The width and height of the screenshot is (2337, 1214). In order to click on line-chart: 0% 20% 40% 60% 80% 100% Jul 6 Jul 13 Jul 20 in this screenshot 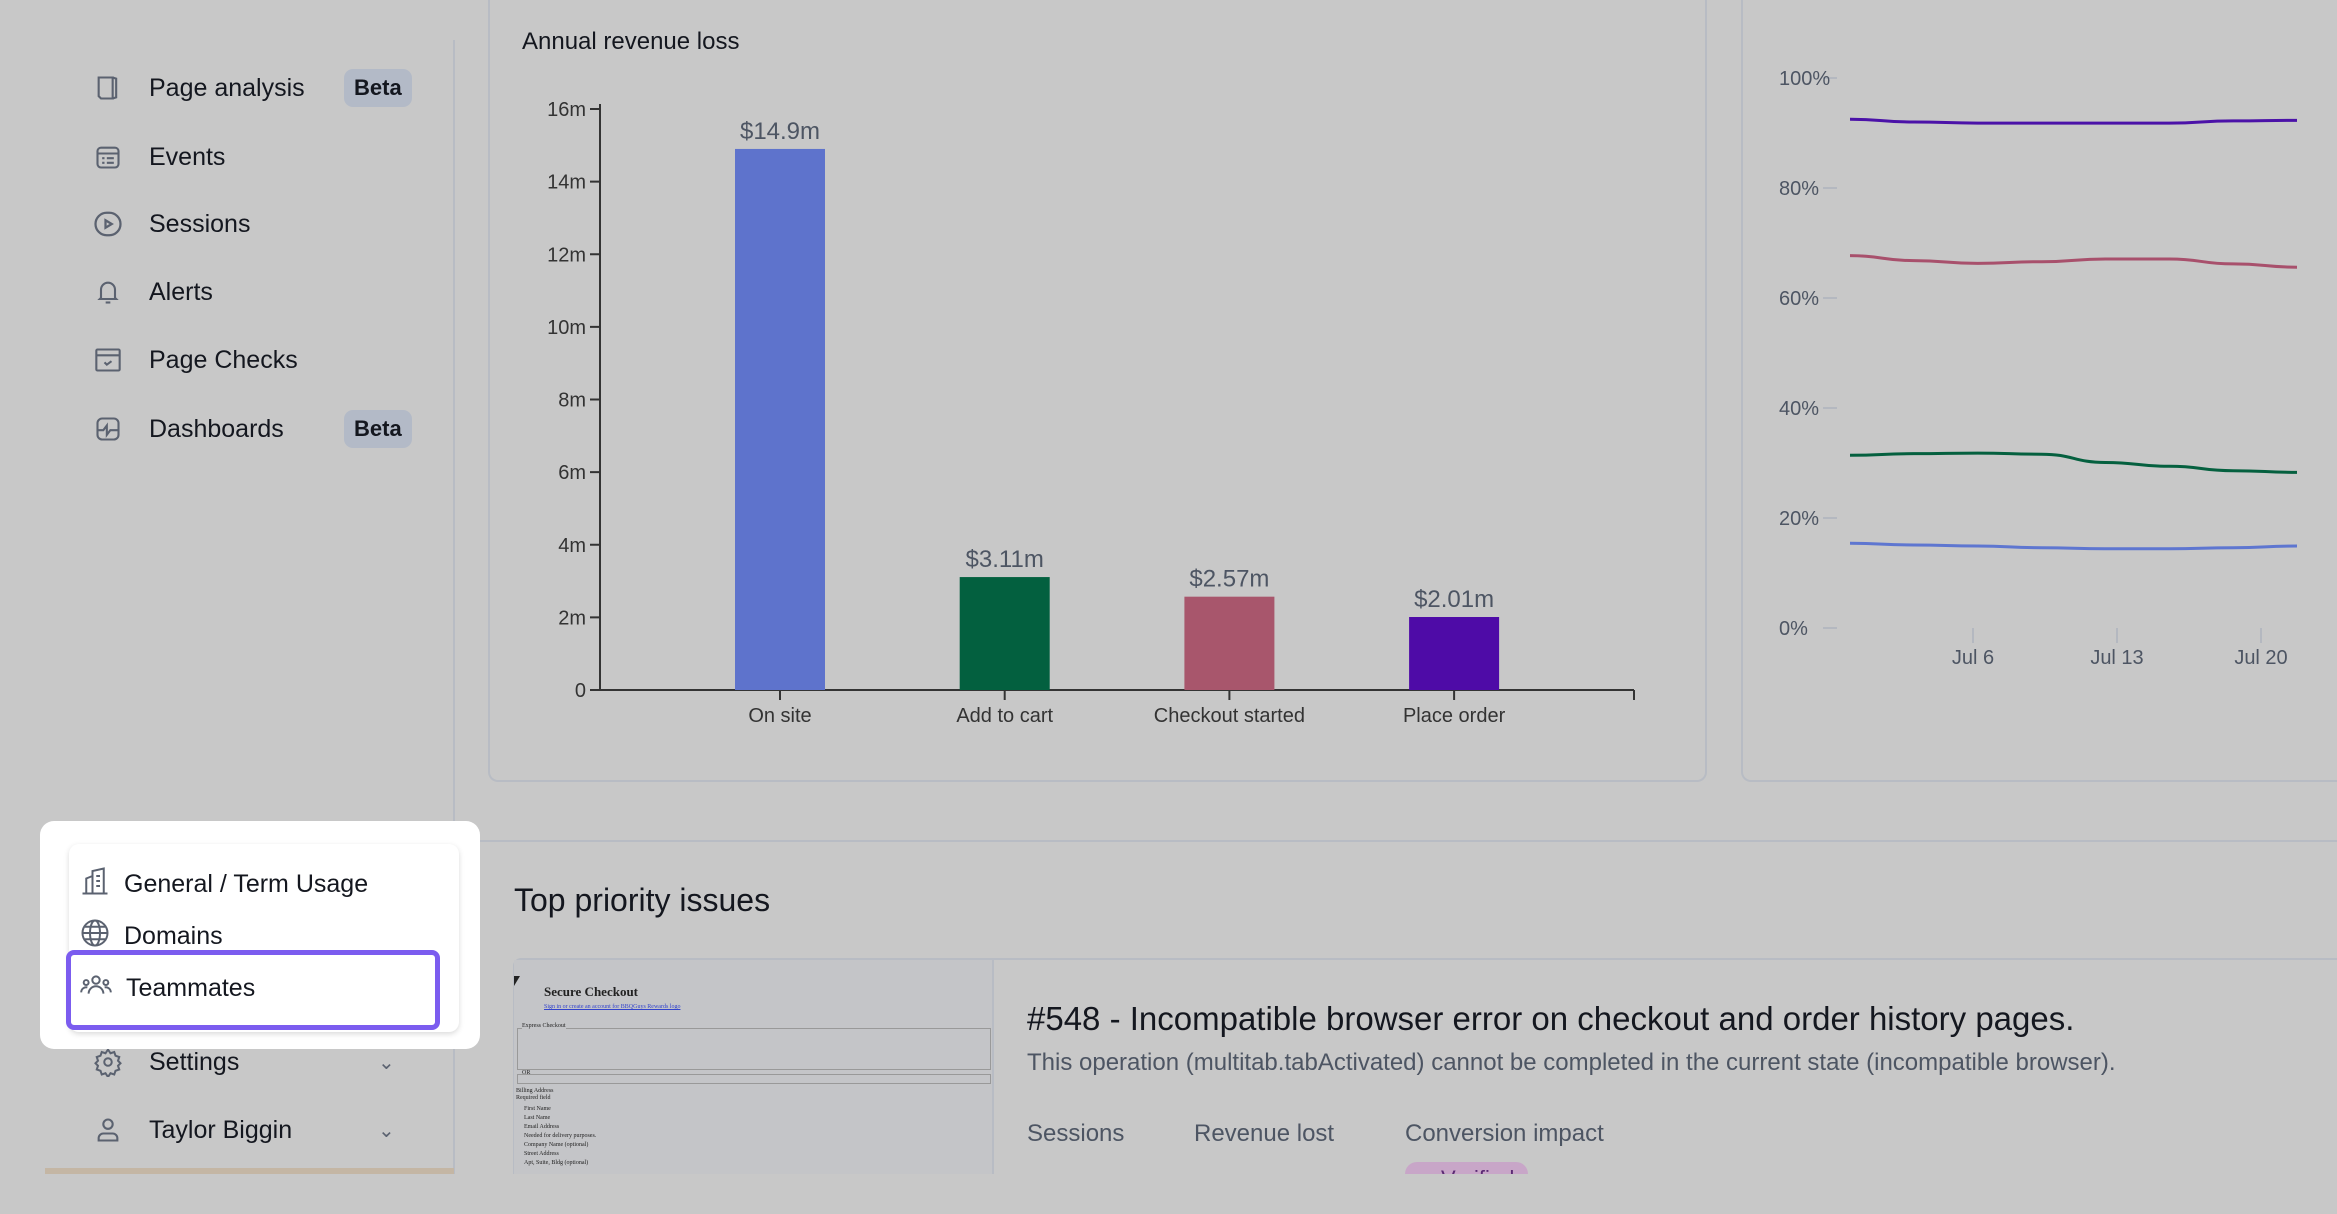, I will do `click(2038, 368)`.